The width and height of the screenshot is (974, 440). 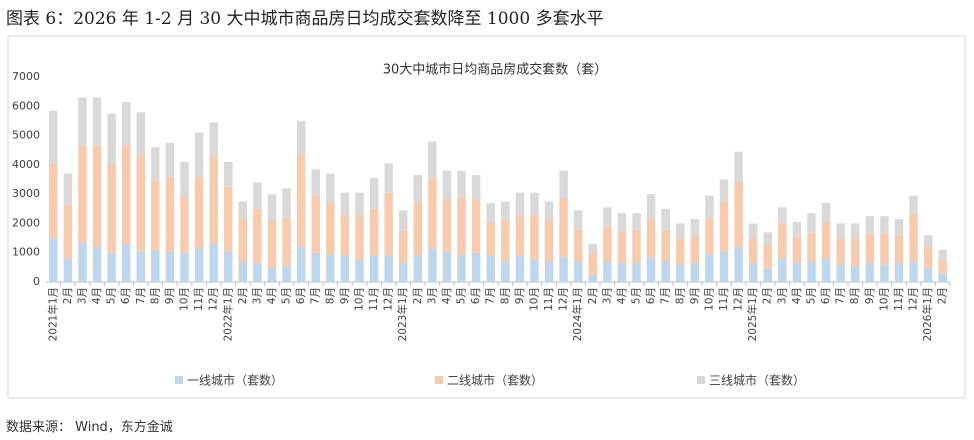 What do you see at coordinates (752, 314) in the screenshot?
I see `x-tick-label: 2025年1月` at bounding box center [752, 314].